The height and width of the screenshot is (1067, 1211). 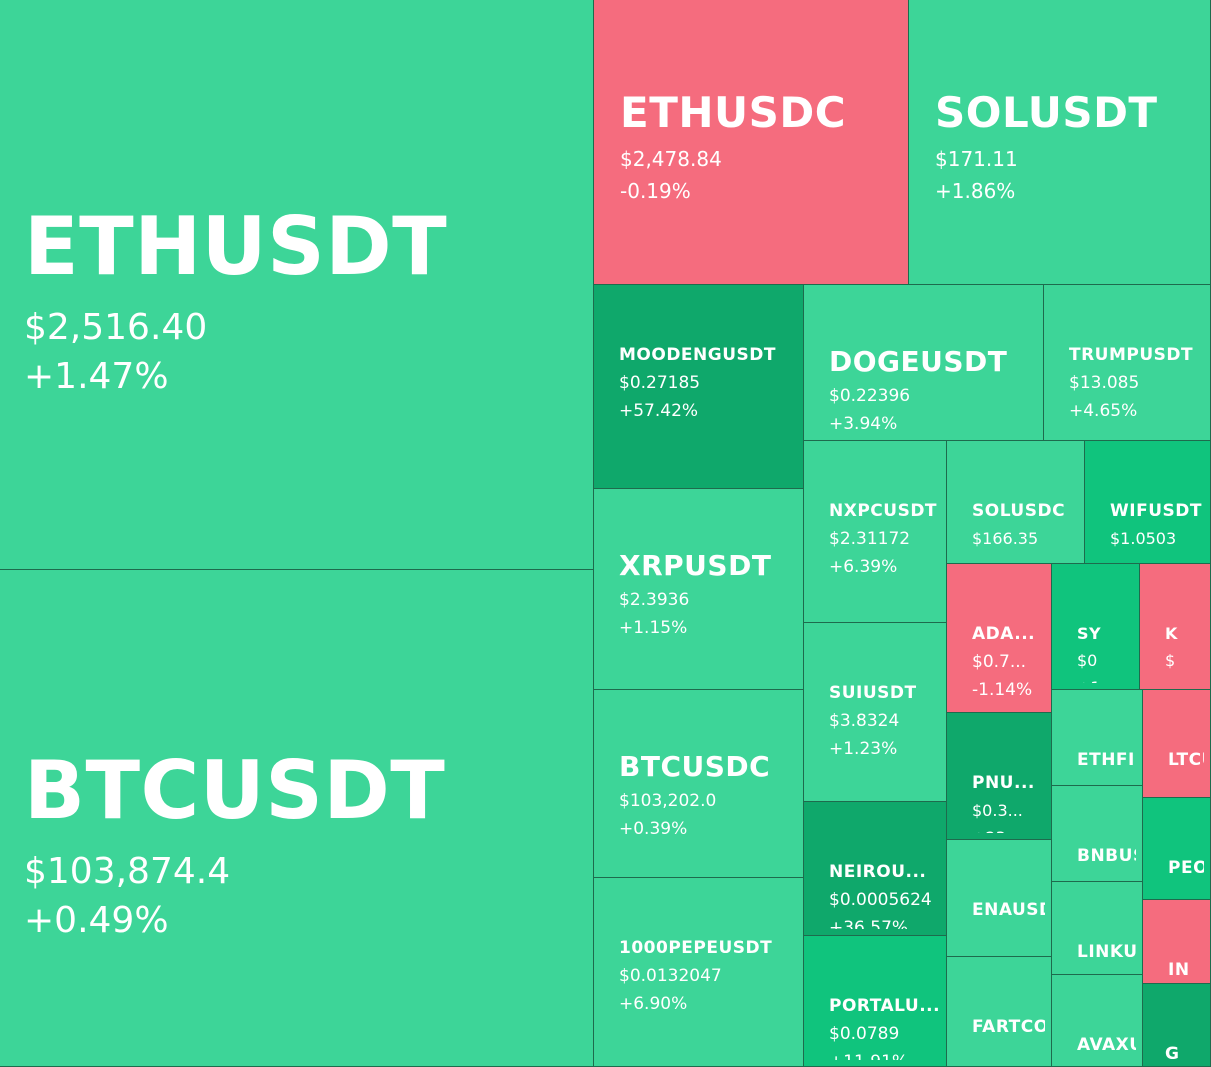 I want to click on tile-symbol: K, so click(x=1171, y=633).